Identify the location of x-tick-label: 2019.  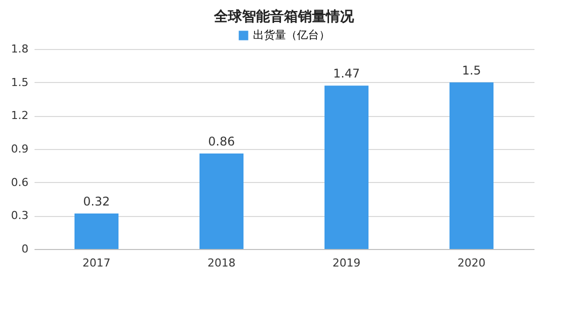
(346, 263).